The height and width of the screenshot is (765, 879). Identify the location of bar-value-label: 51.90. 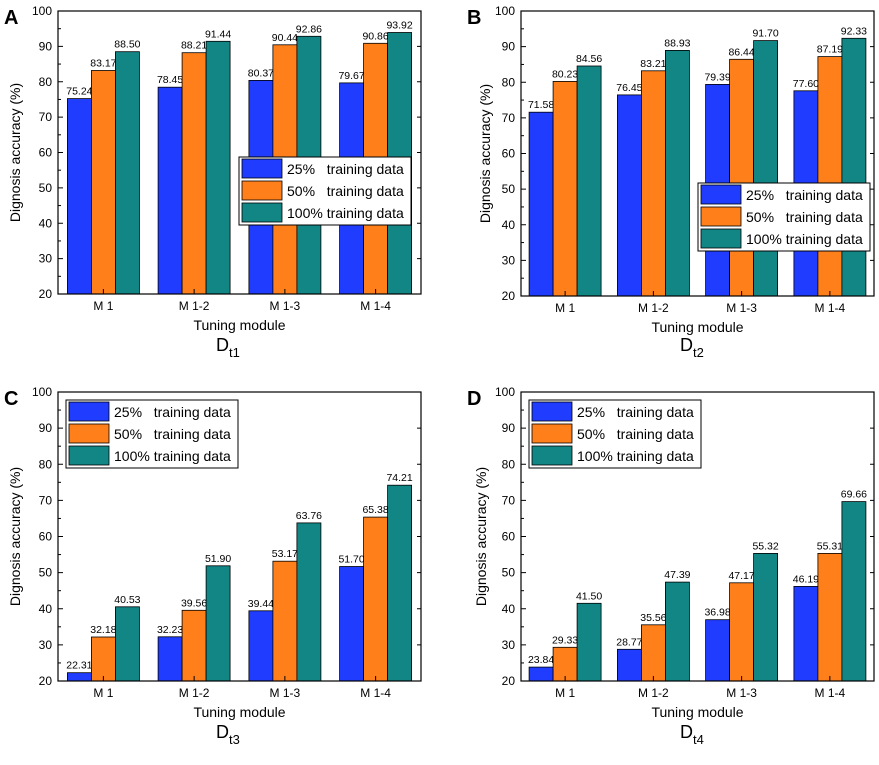
(218, 559).